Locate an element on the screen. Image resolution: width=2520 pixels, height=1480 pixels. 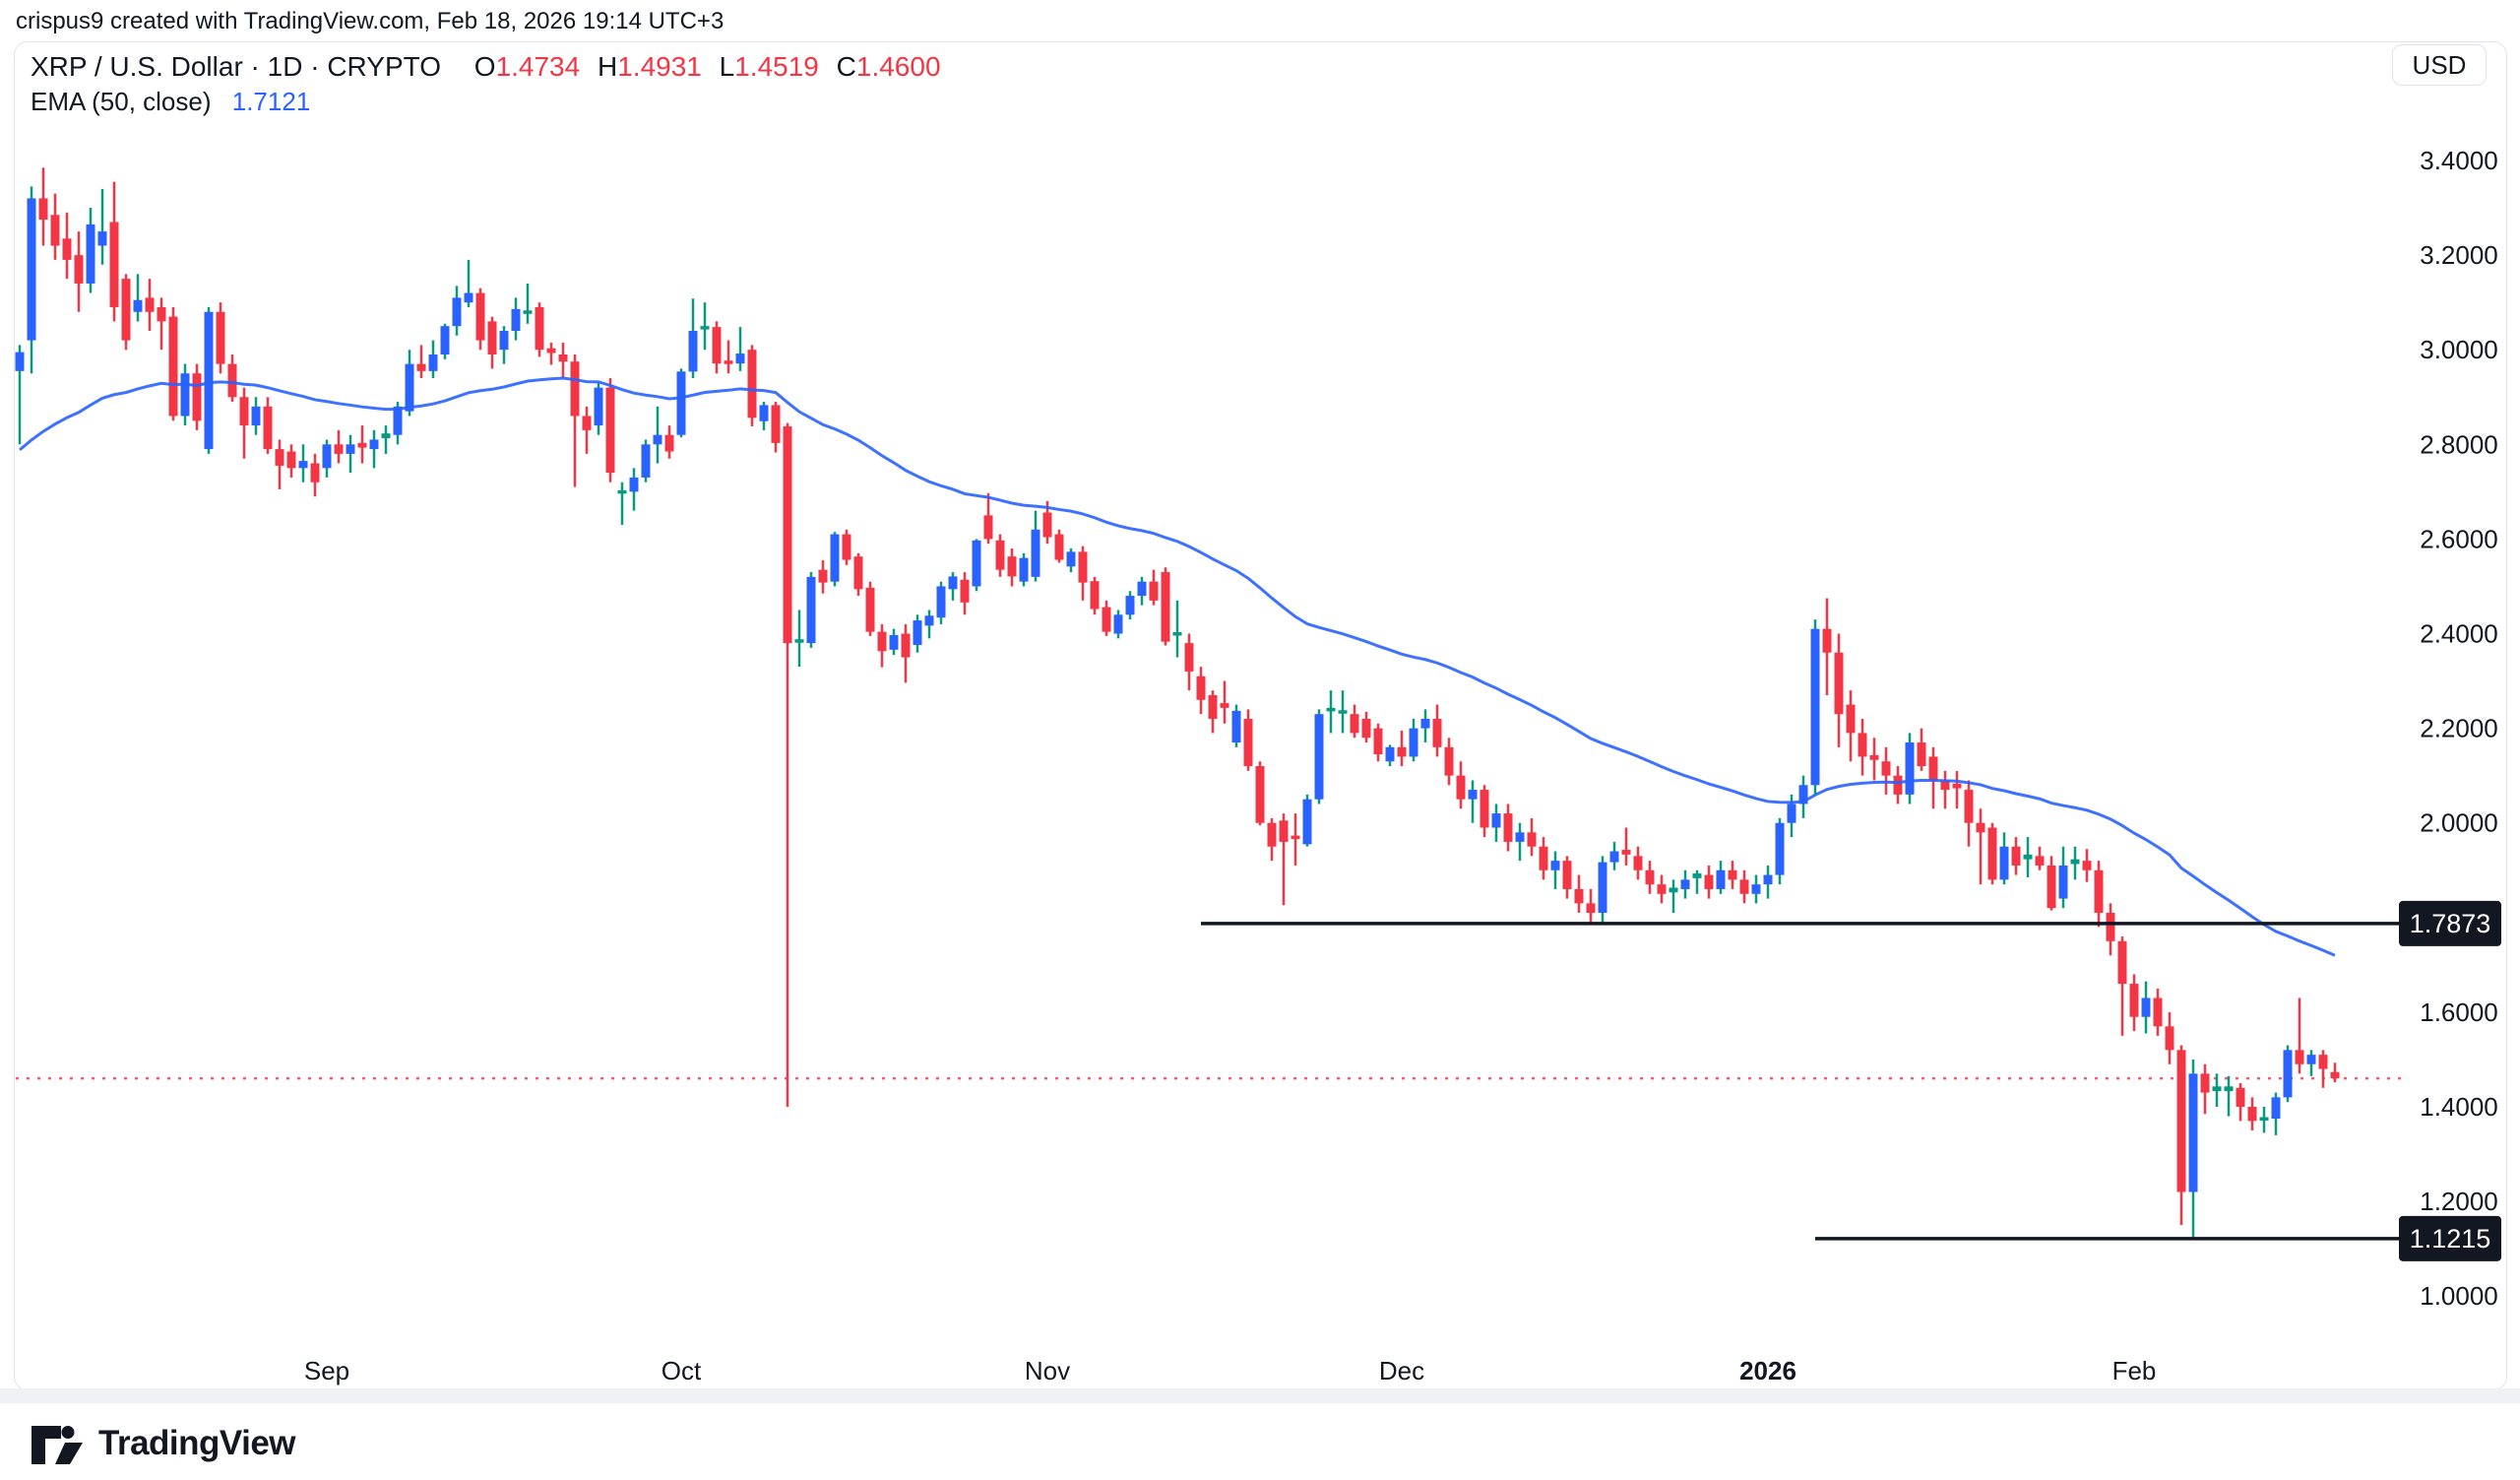
currency-toggle-button: USD is located at coordinates (2439, 65).